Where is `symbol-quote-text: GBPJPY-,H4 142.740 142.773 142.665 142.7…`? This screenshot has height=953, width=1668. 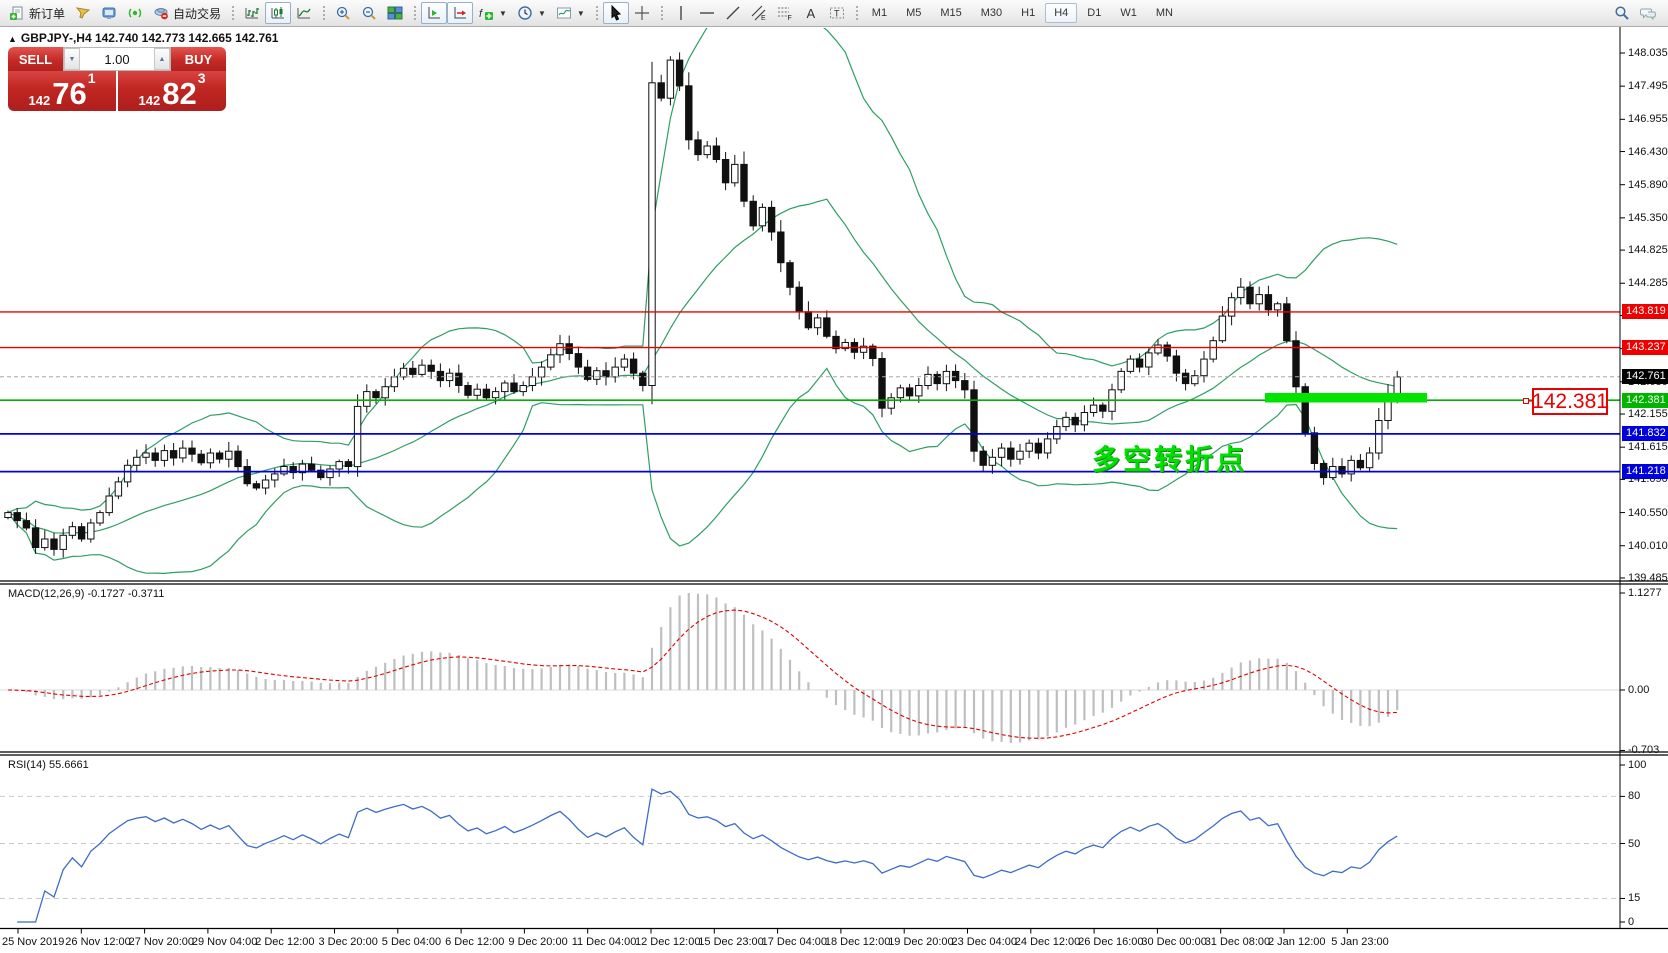
symbol-quote-text: GBPJPY-,H4 142.740 142.773 142.665 142.7… is located at coordinates (149, 38).